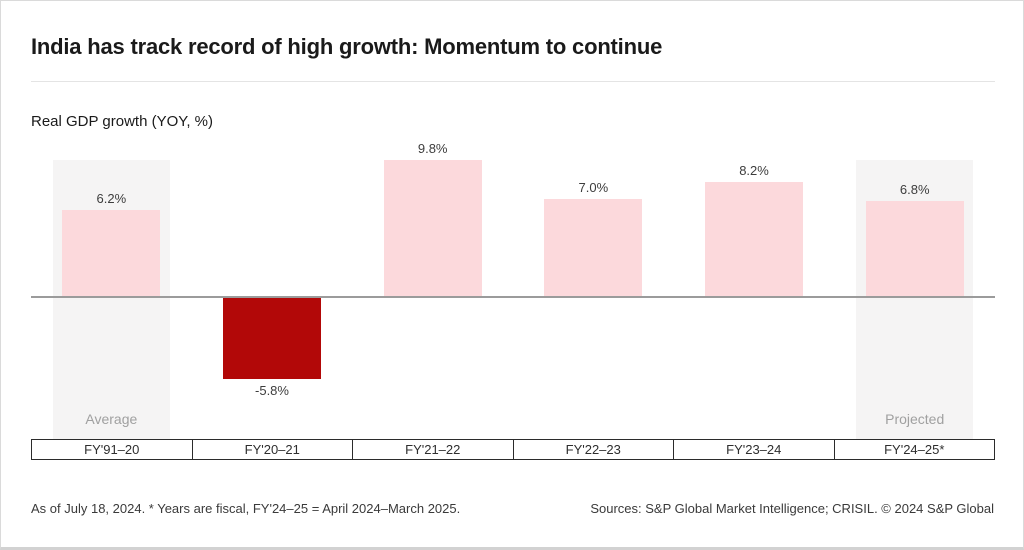 The height and width of the screenshot is (550, 1024). What do you see at coordinates (513, 81) in the screenshot?
I see `title-divider` at bounding box center [513, 81].